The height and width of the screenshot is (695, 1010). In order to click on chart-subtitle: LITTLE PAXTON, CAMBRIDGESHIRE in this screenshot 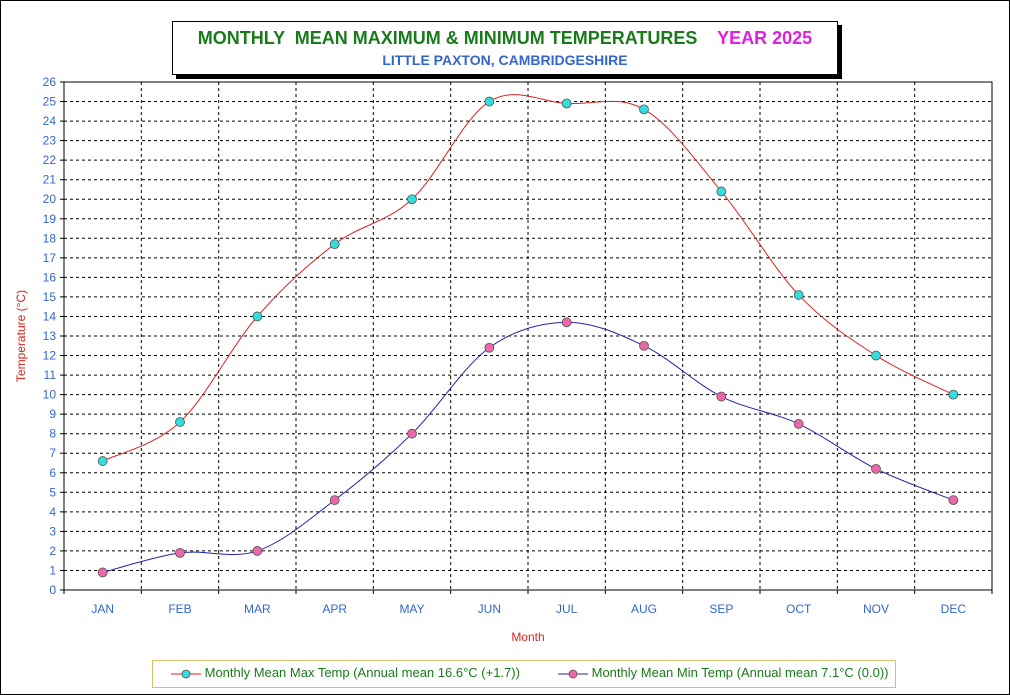, I will do `click(505, 60)`.